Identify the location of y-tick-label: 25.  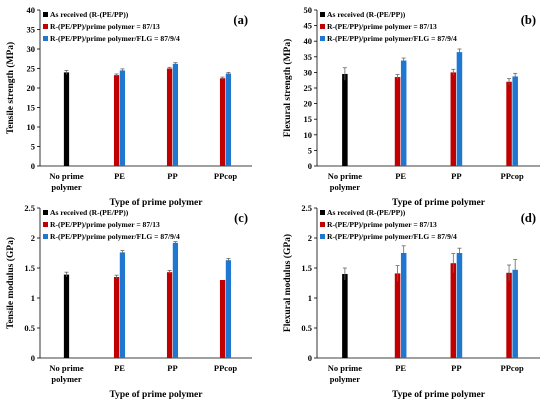
(308, 88).